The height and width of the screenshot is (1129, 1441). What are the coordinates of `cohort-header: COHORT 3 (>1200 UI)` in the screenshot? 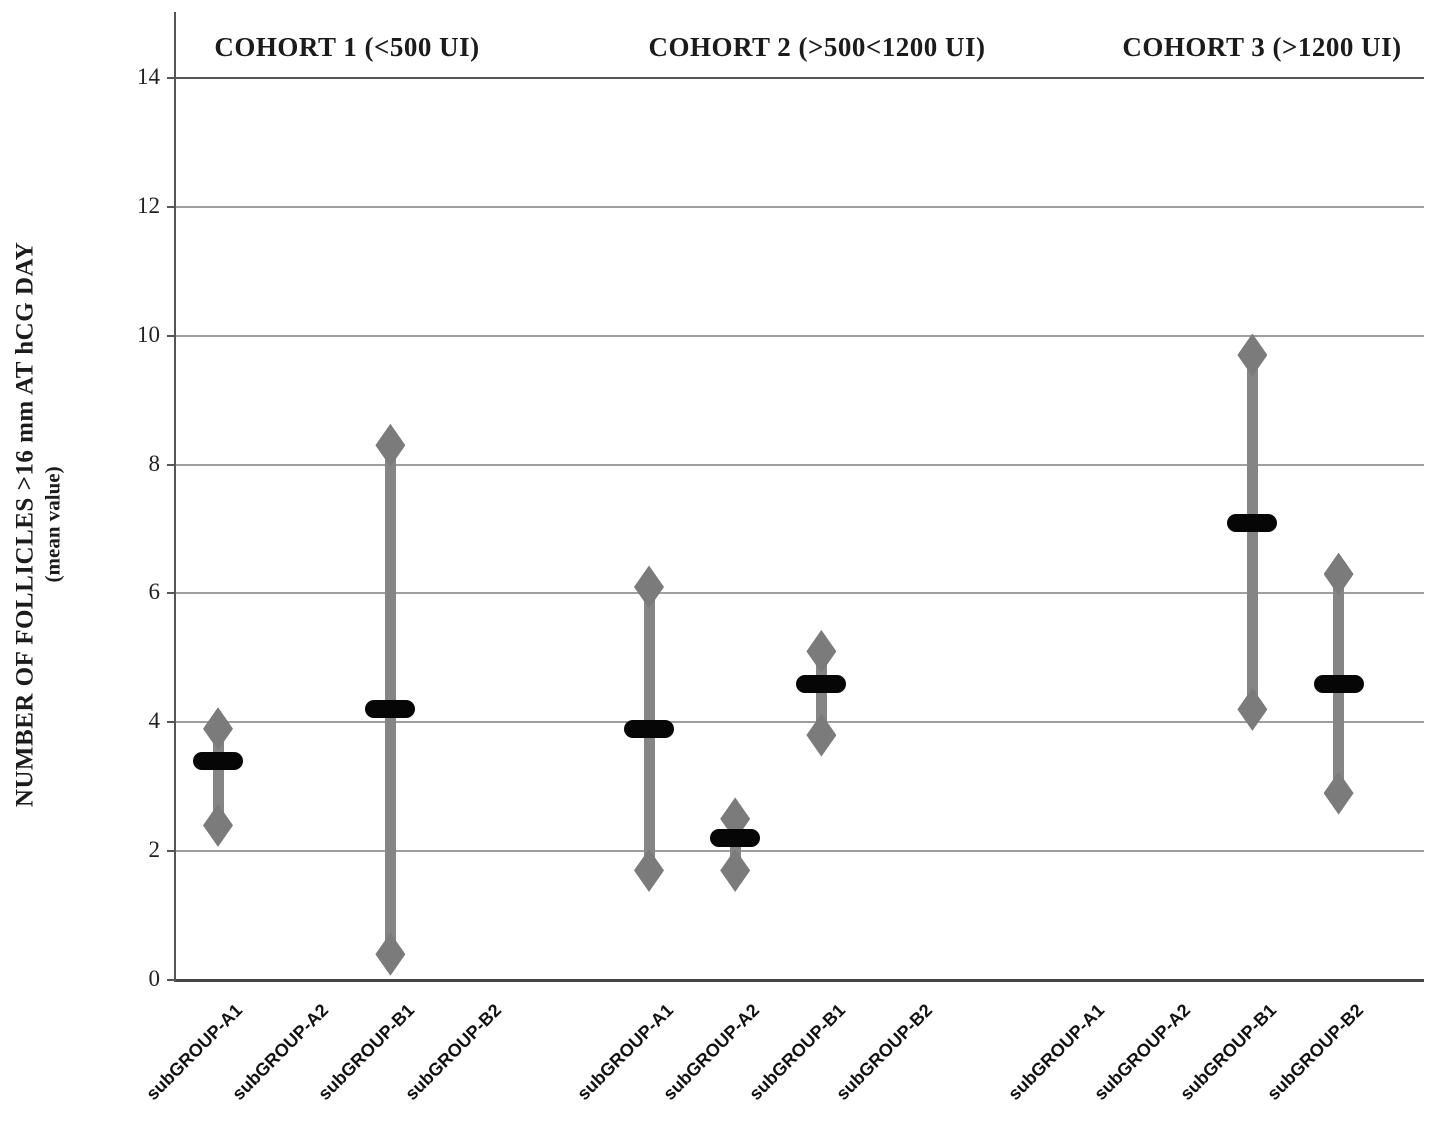 It's located at (1262, 47).